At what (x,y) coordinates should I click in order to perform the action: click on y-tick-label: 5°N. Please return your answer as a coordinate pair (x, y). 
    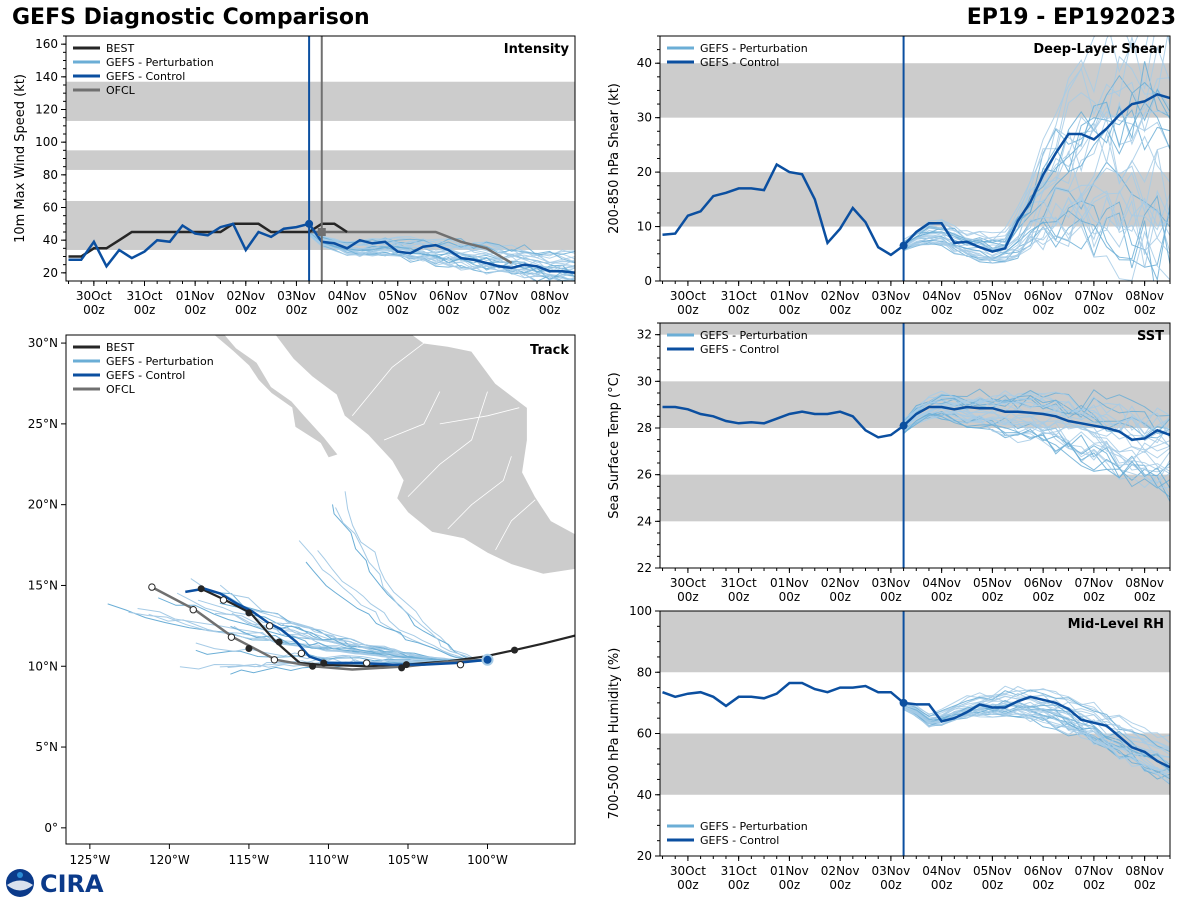
    Looking at the image, I should click on (46, 747).